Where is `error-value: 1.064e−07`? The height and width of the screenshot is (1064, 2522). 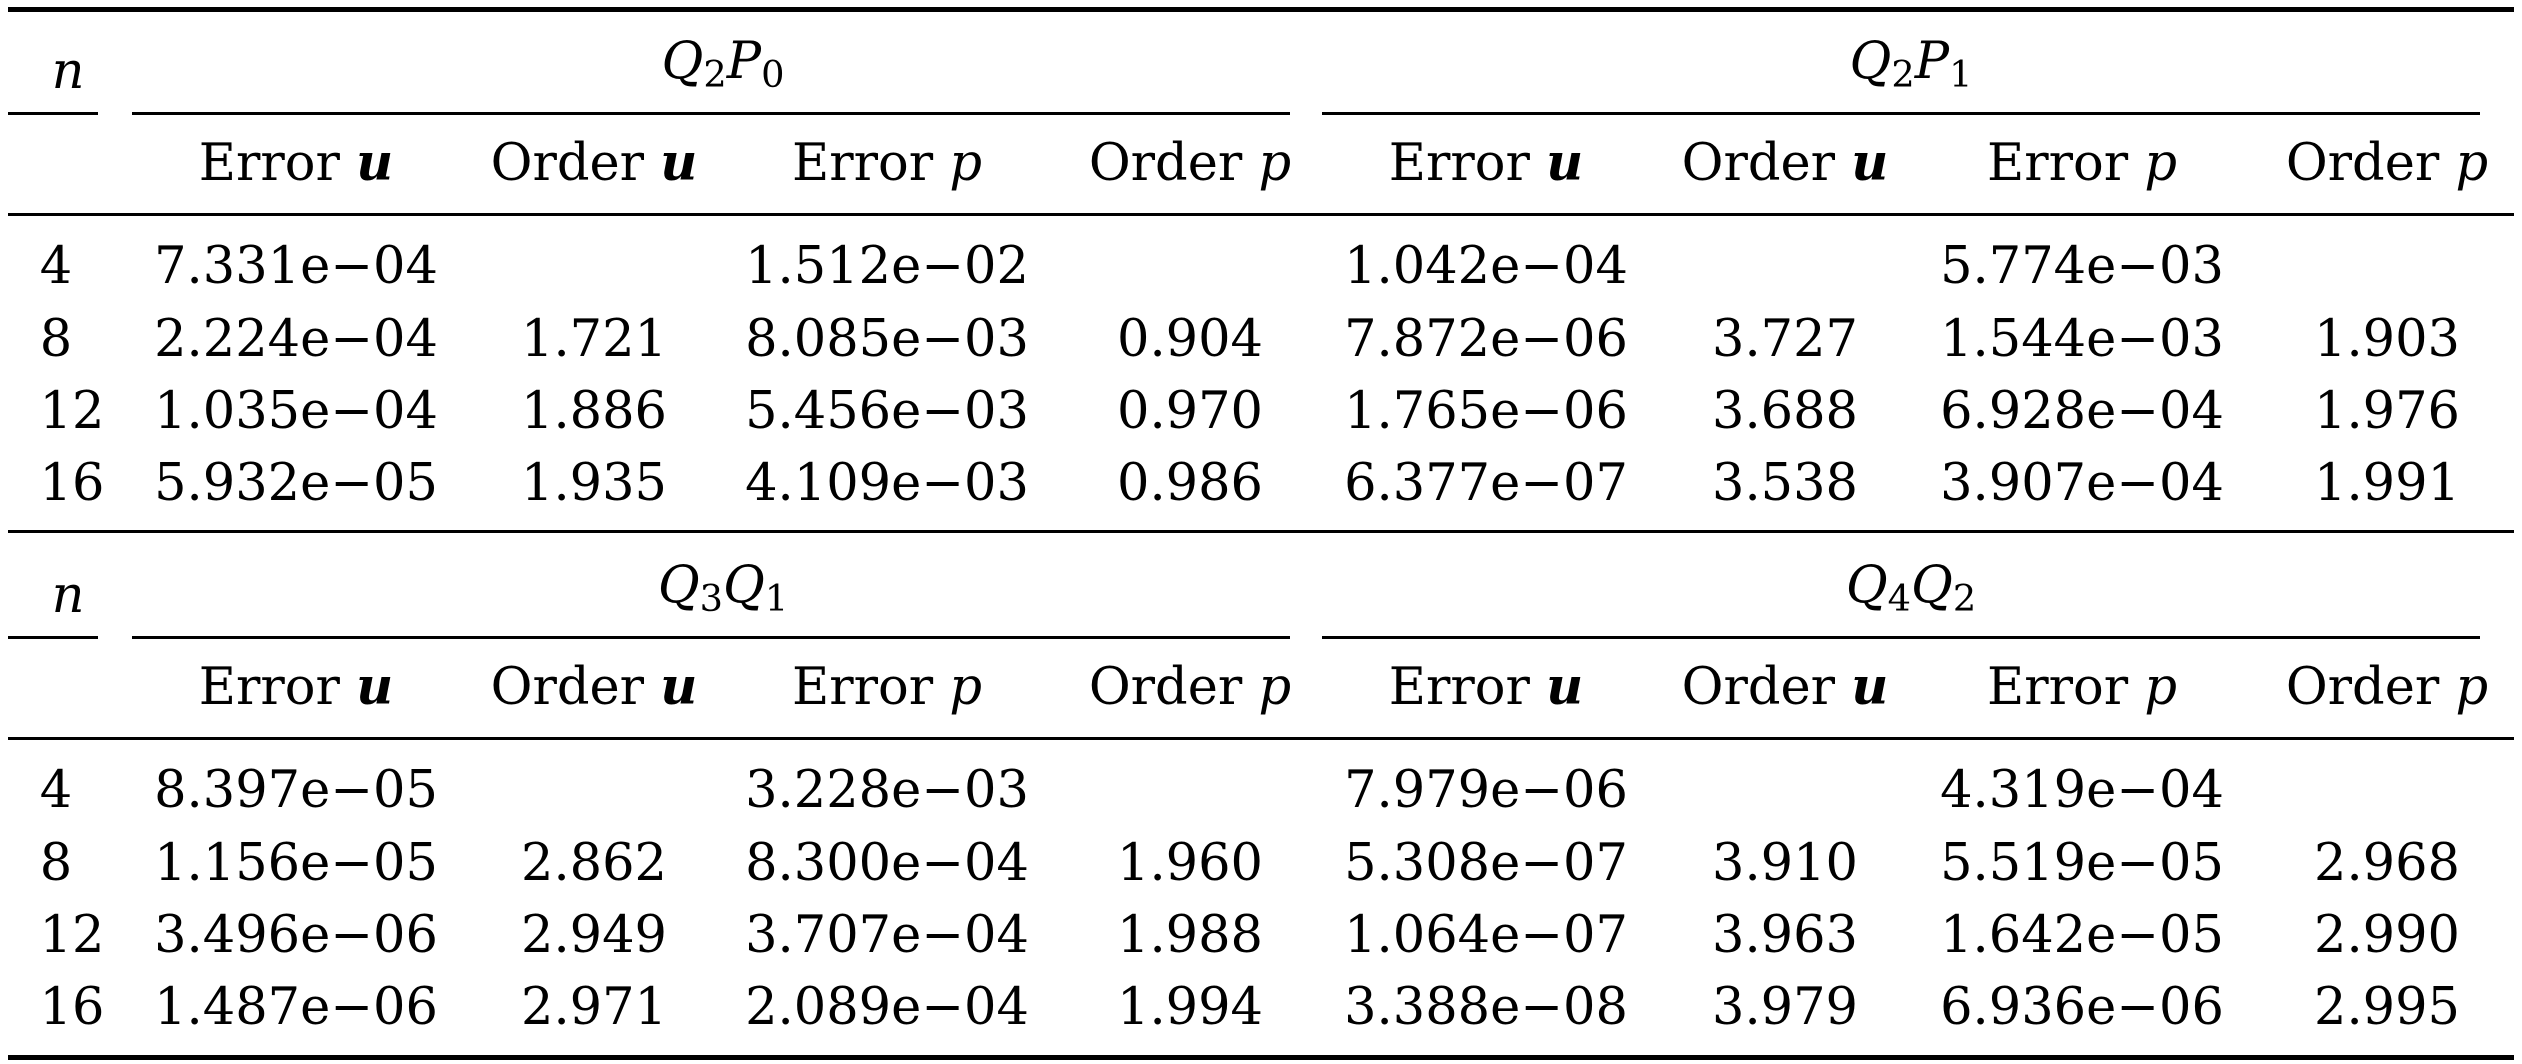
error-value: 1.064e−07 is located at coordinates (1486, 935).